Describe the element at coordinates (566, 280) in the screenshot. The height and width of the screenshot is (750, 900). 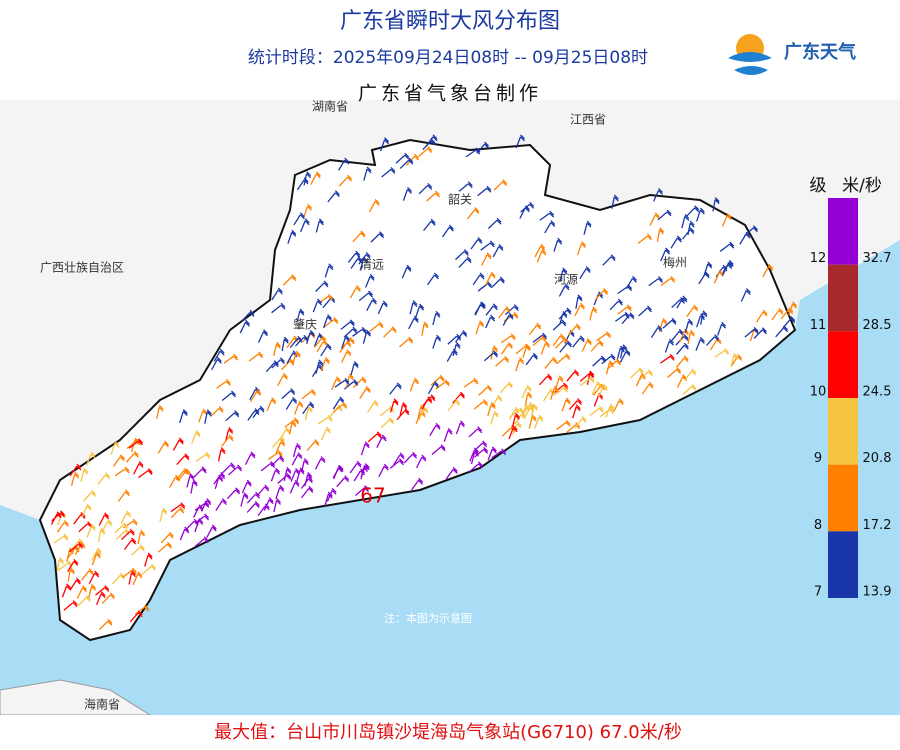
I see `place-label: 河源` at that location.